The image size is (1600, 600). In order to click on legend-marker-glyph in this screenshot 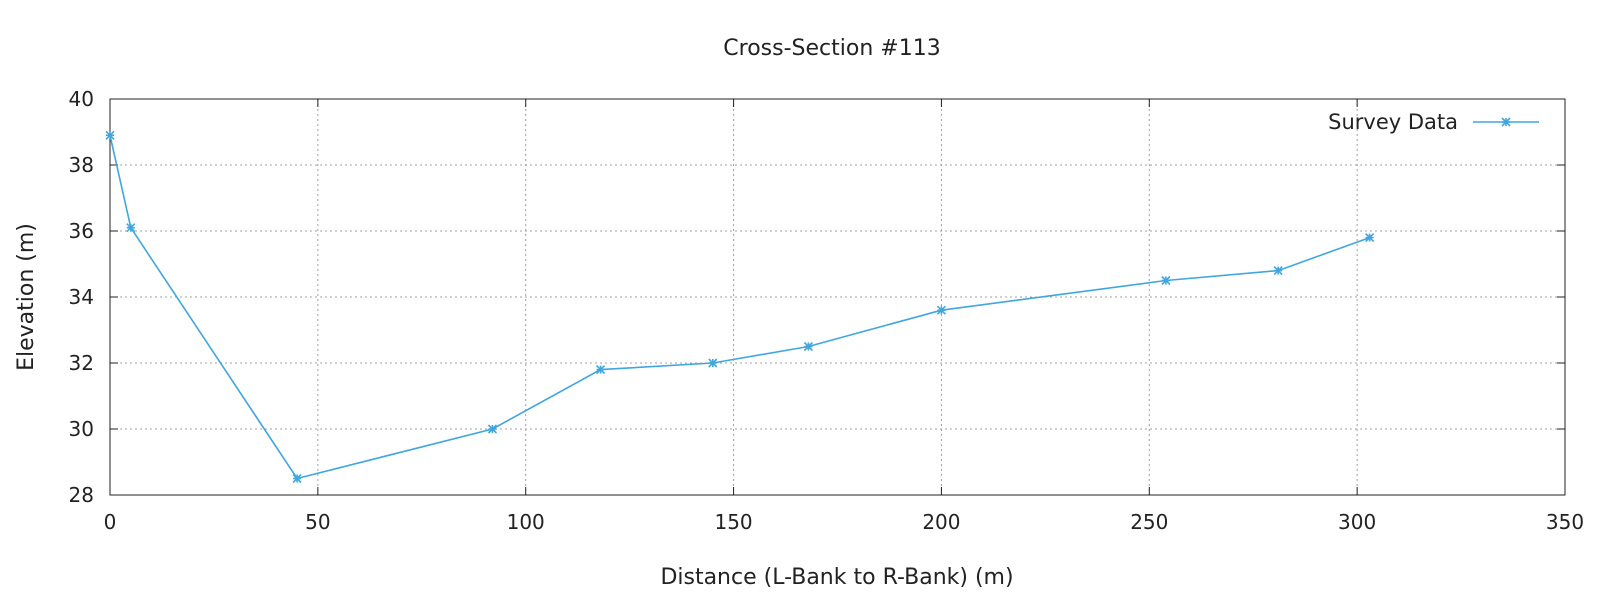, I will do `click(1506, 122)`.